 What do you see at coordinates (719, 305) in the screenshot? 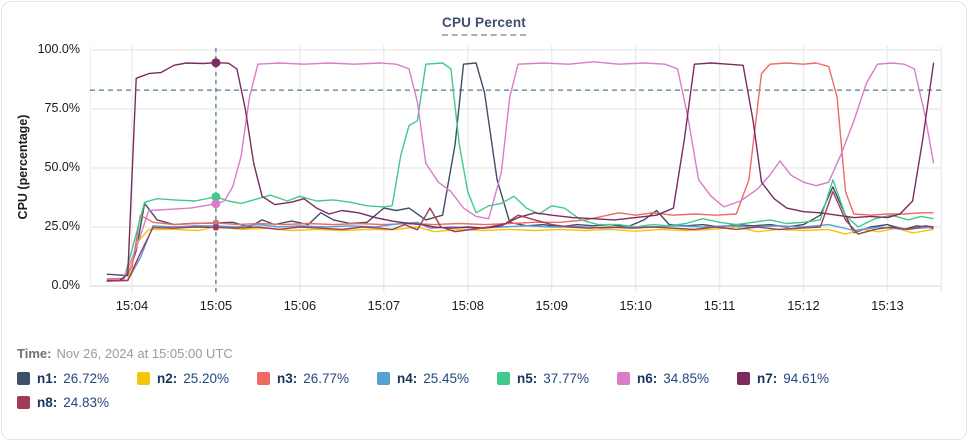
I see `x-tick-1511: 15:11` at bounding box center [719, 305].